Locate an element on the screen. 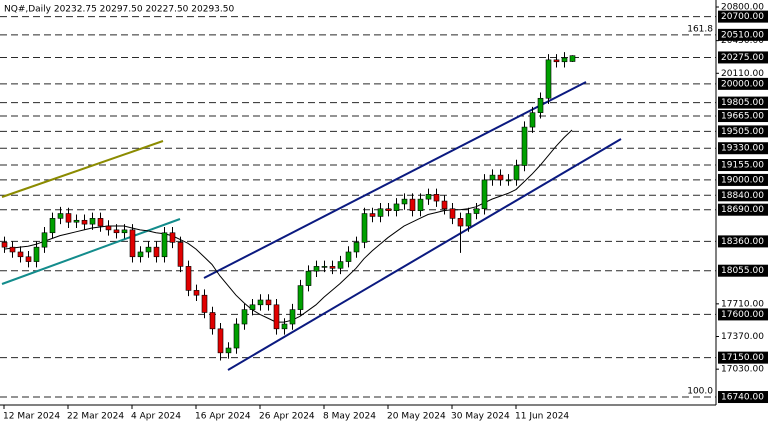 The image size is (768, 427). level-label: 19505.00 is located at coordinates (742, 132).